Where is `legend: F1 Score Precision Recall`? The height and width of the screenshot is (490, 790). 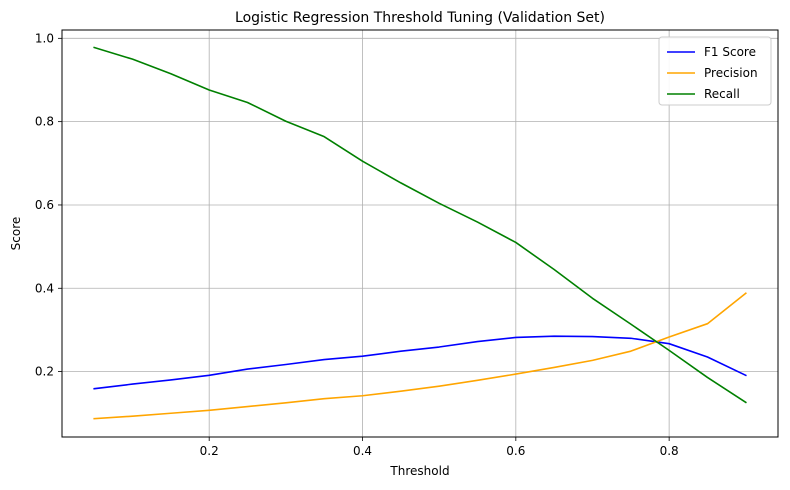 legend: F1 Score Precision Recall is located at coordinates (715, 71).